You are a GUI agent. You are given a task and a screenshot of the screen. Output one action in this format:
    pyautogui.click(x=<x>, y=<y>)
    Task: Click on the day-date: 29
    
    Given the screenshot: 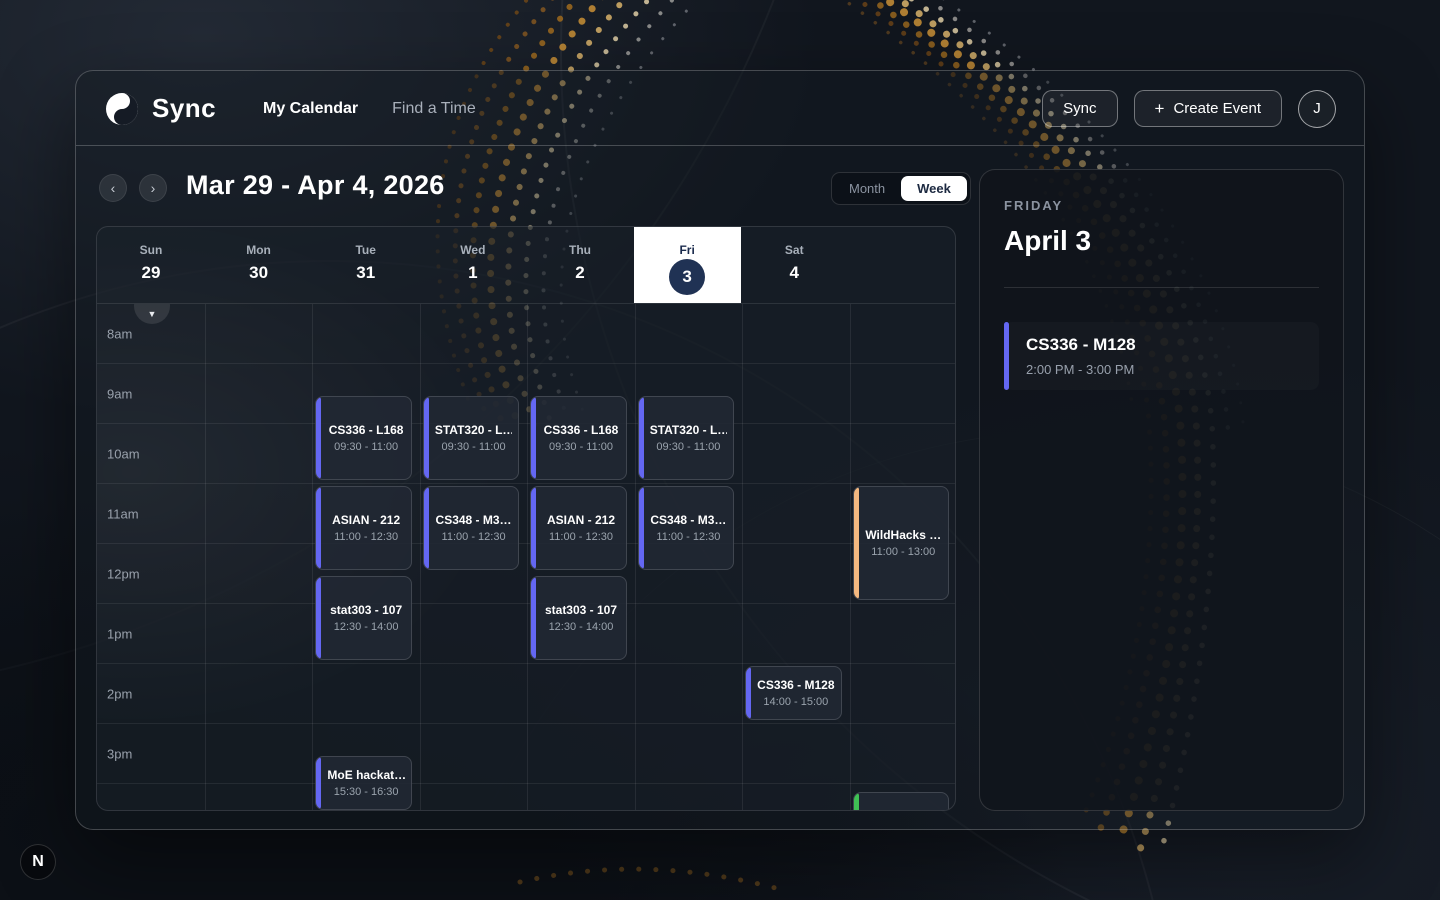 What is the action you would take?
    pyautogui.click(x=151, y=272)
    